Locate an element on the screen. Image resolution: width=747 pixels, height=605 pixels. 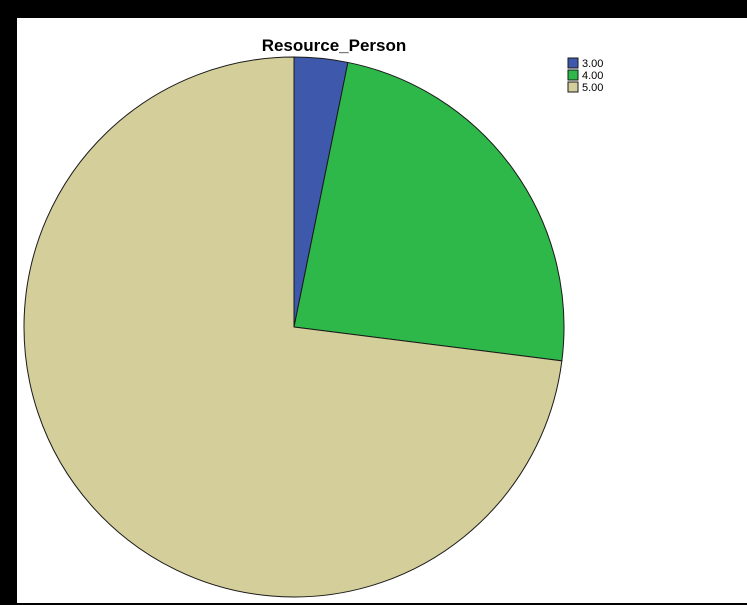
legend-label-5-00: 5.00 is located at coordinates (592, 88).